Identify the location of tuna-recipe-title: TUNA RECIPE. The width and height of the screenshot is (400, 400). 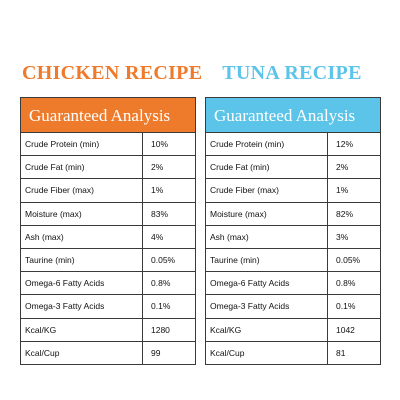
(292, 73).